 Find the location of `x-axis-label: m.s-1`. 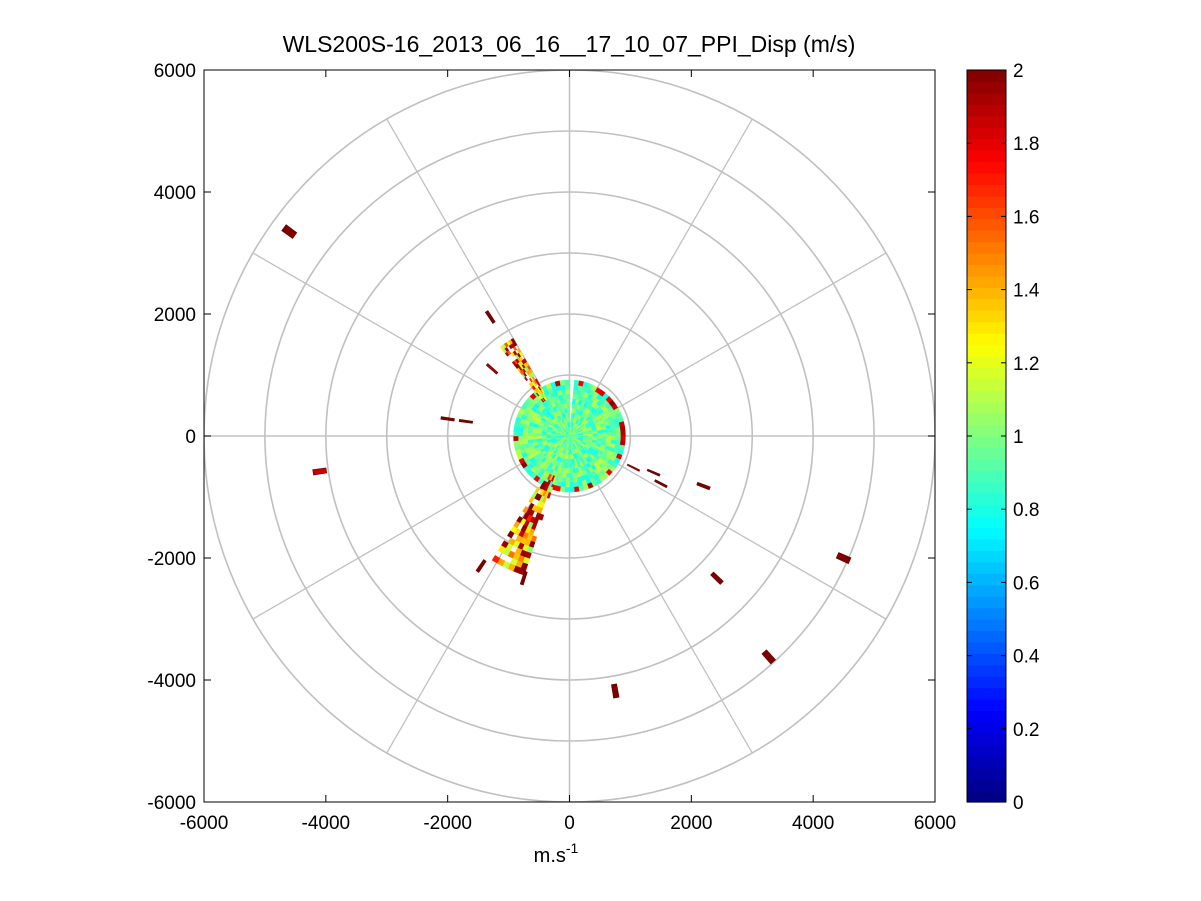

x-axis-label: m.s-1 is located at coordinates (556, 853).